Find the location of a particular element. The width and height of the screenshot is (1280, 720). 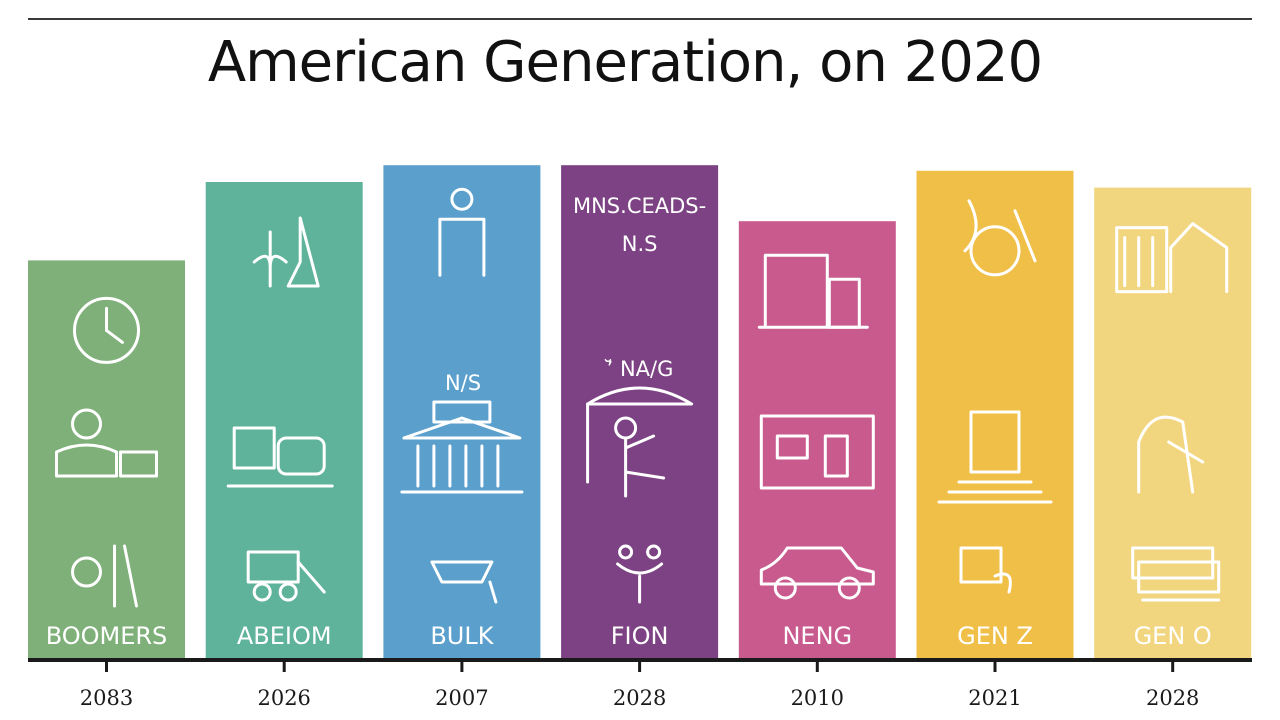

category-label: GEN Z is located at coordinates (995, 636).